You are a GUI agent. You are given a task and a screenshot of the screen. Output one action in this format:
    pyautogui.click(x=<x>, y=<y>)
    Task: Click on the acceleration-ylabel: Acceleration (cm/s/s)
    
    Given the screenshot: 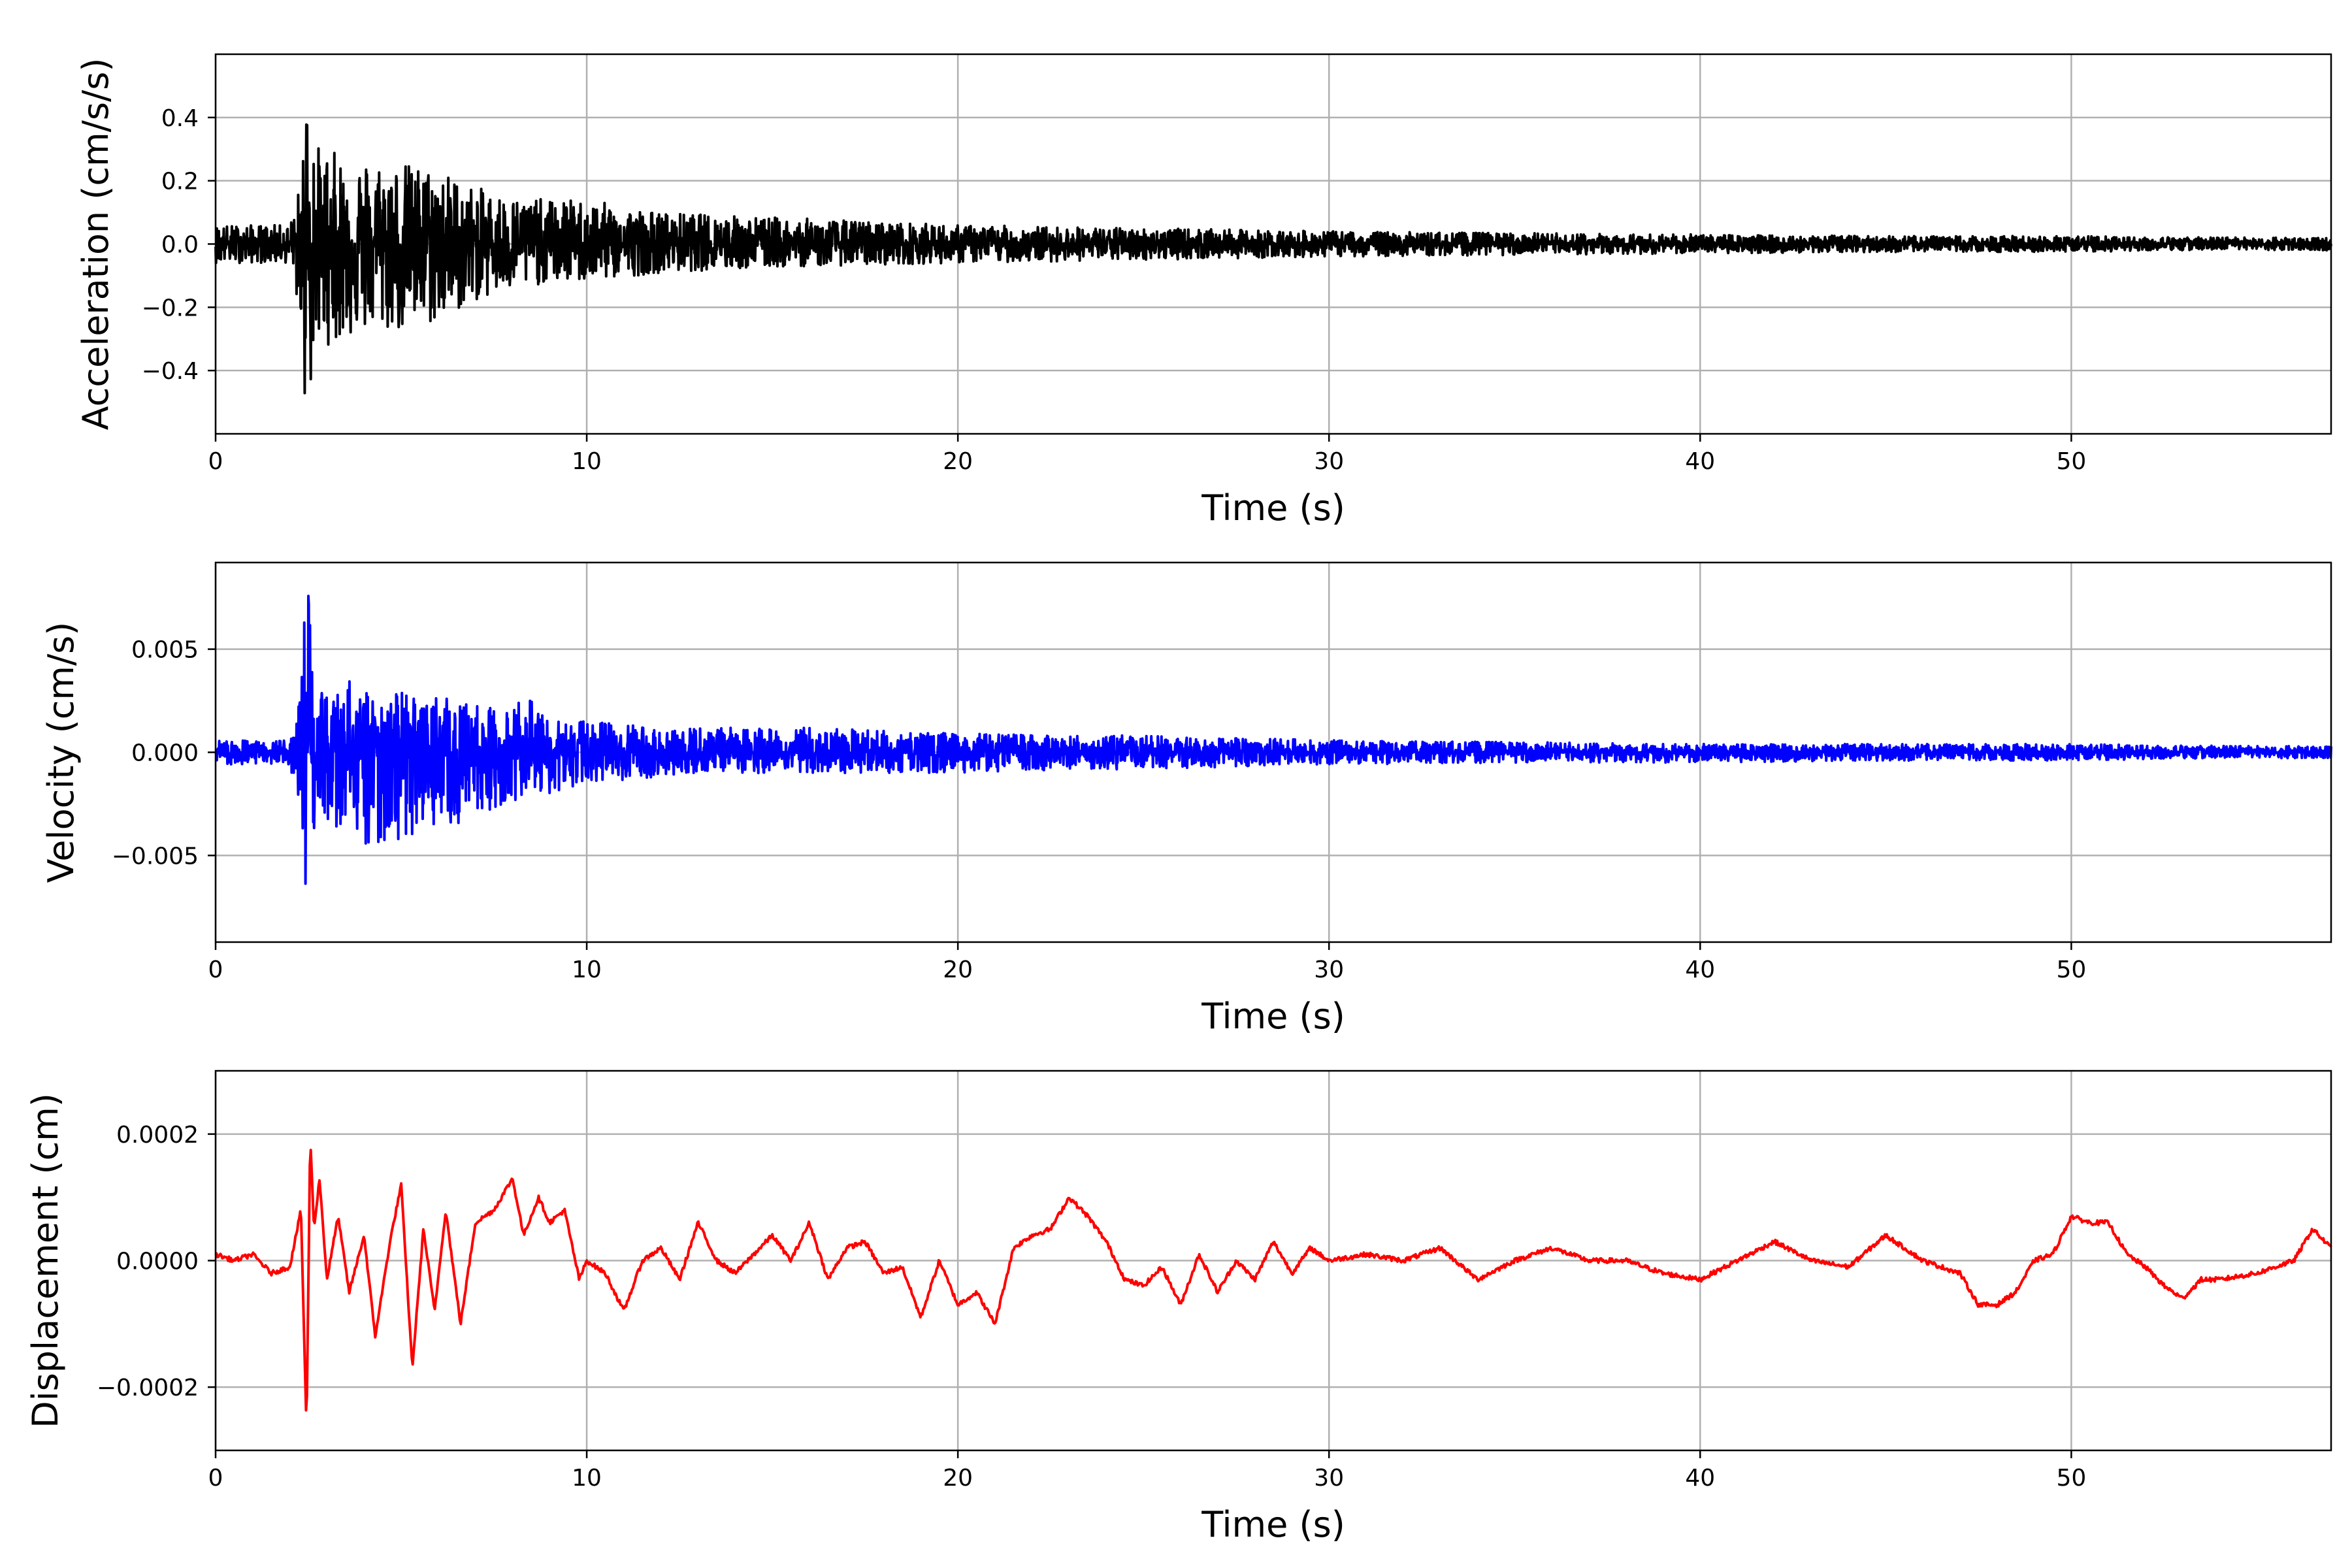 What is the action you would take?
    pyautogui.click(x=95, y=244)
    